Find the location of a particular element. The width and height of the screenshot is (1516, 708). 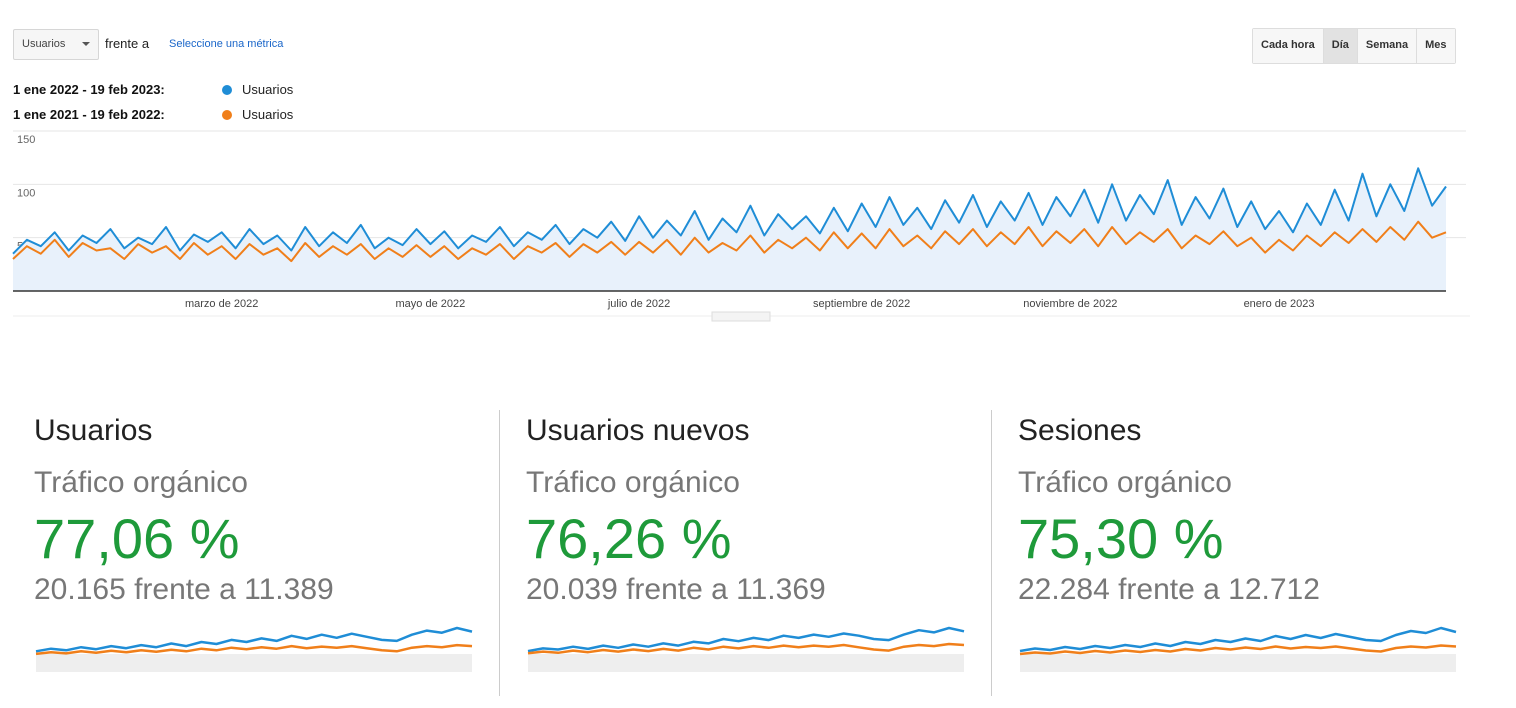

interval-button: Mes is located at coordinates (1436, 46).